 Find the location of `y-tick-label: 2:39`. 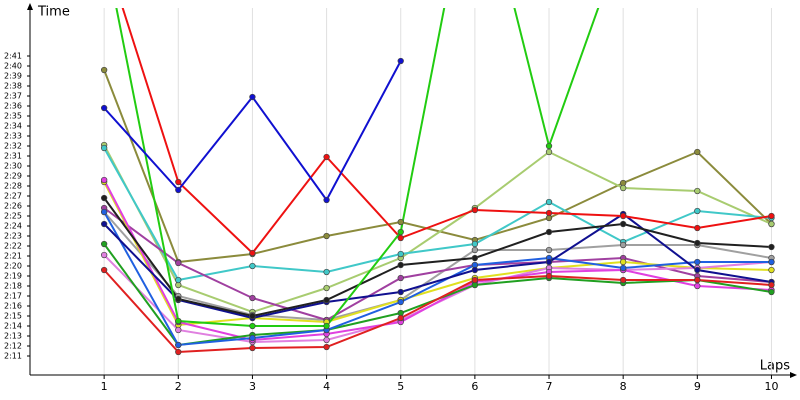

y-tick-label: 2:39 is located at coordinates (13, 76).